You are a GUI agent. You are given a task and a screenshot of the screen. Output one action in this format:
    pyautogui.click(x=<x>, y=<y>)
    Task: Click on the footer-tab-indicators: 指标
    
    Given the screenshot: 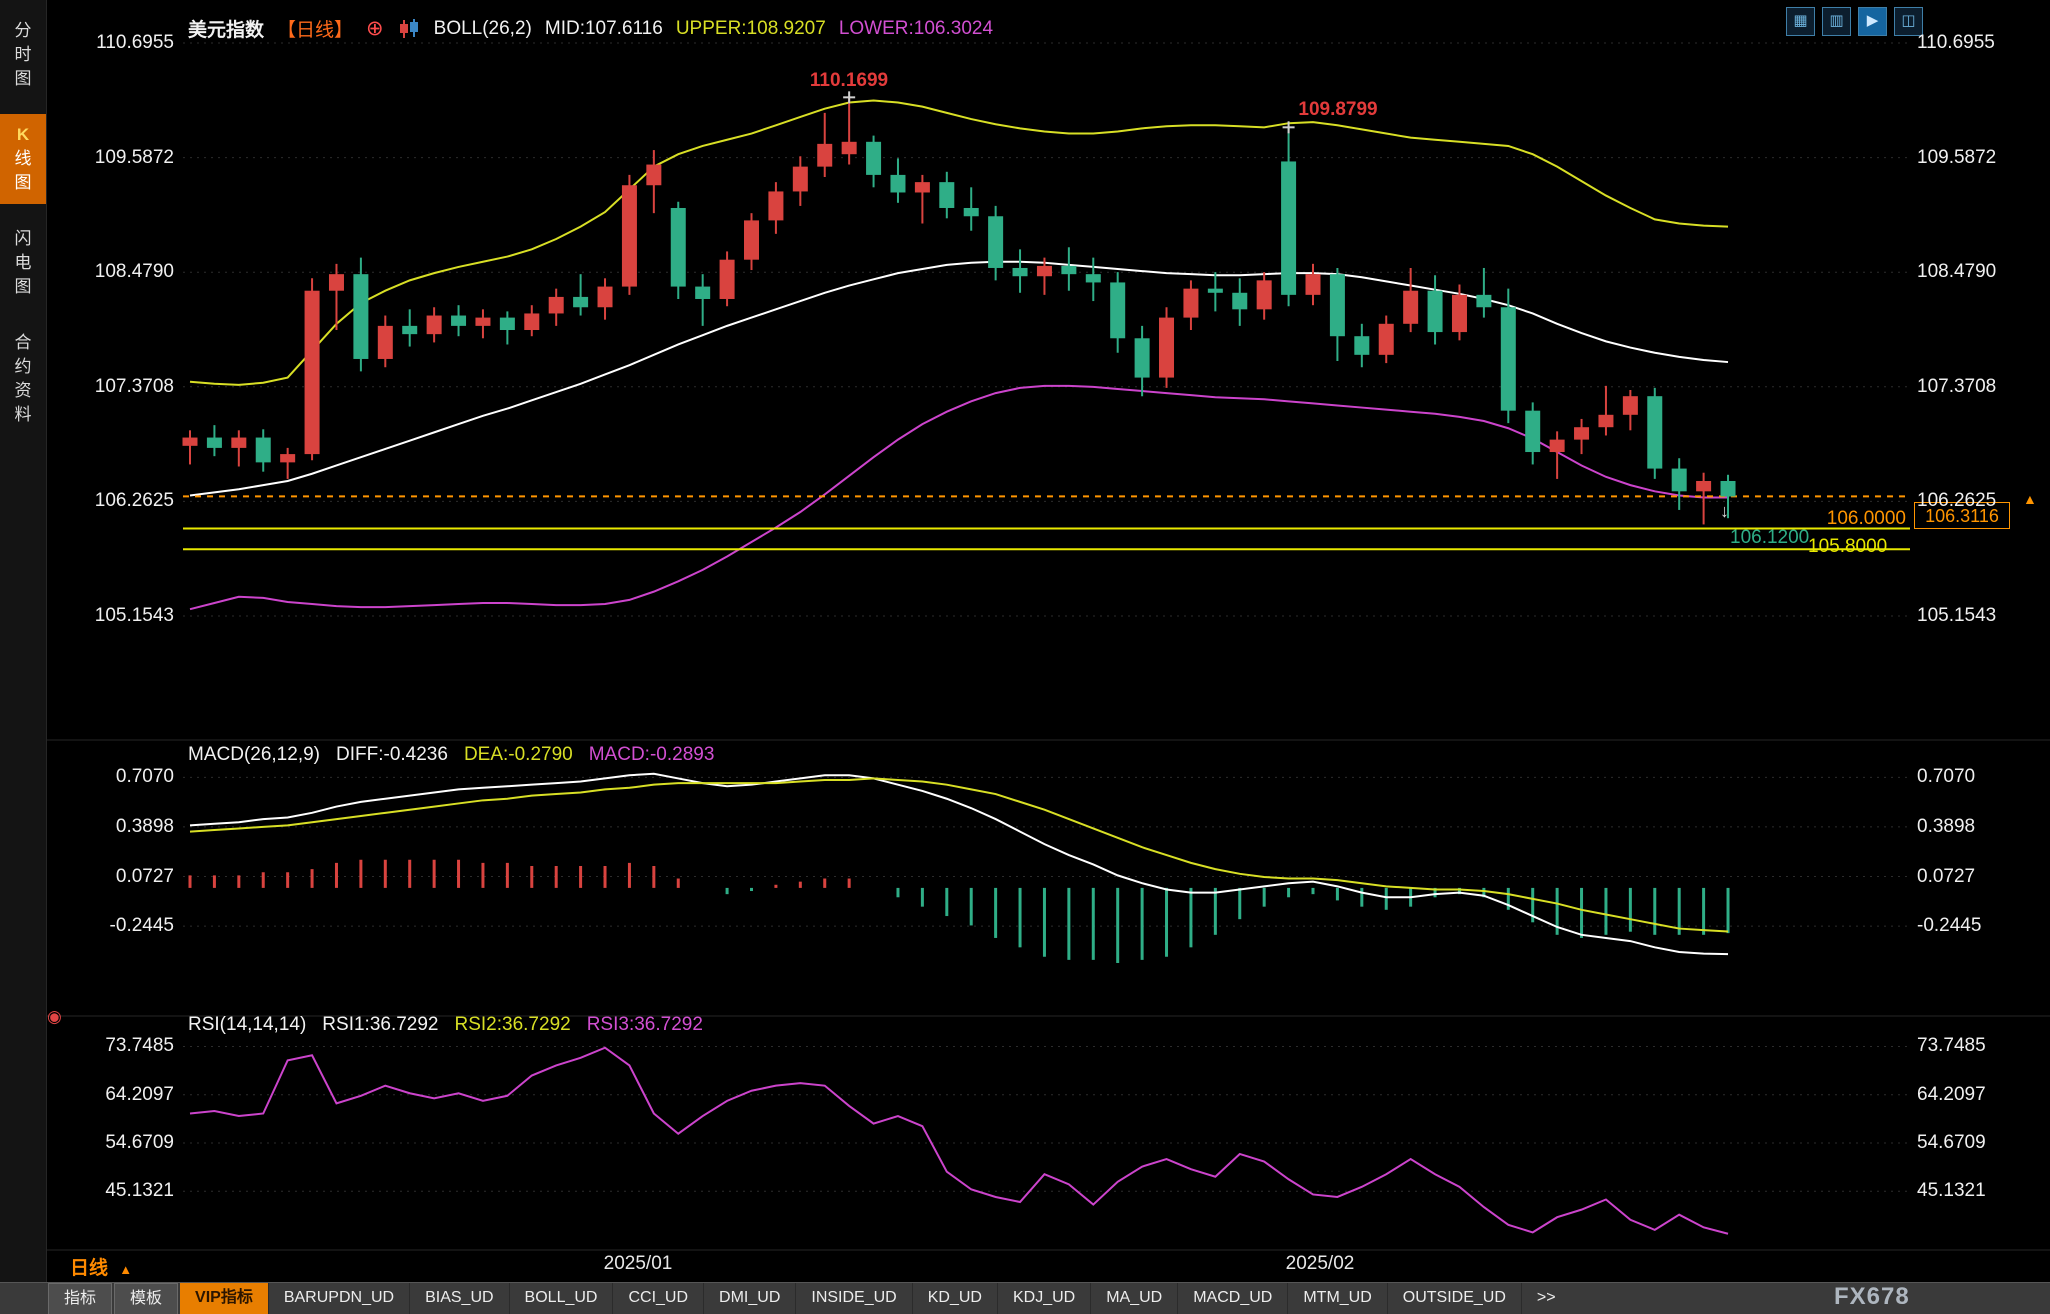 What is the action you would take?
    pyautogui.click(x=80, y=1298)
    